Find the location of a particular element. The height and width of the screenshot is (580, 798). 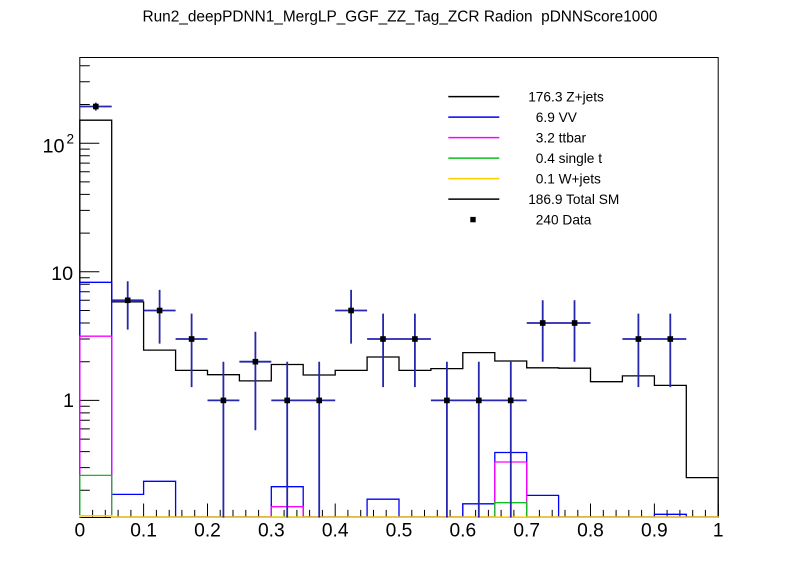

svg-text: 0.6 is located at coordinates (462, 531).